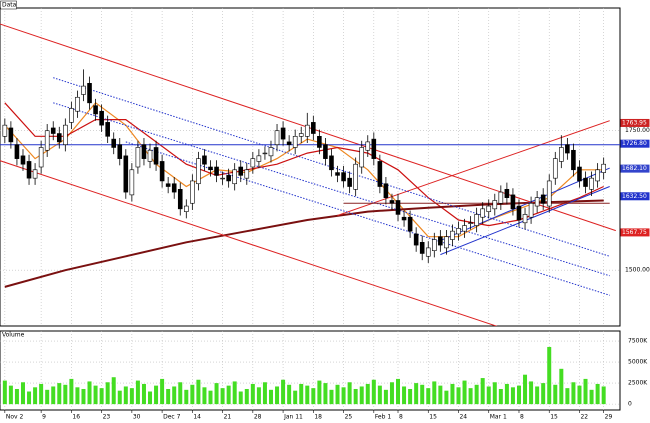 The width and height of the screenshot is (650, 423). What do you see at coordinates (638, 341) in the screenshot?
I see `y-tick-label: 7500K` at bounding box center [638, 341].